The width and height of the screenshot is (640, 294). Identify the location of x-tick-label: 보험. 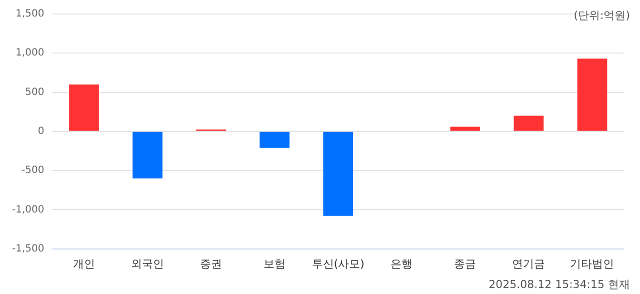
(275, 263).